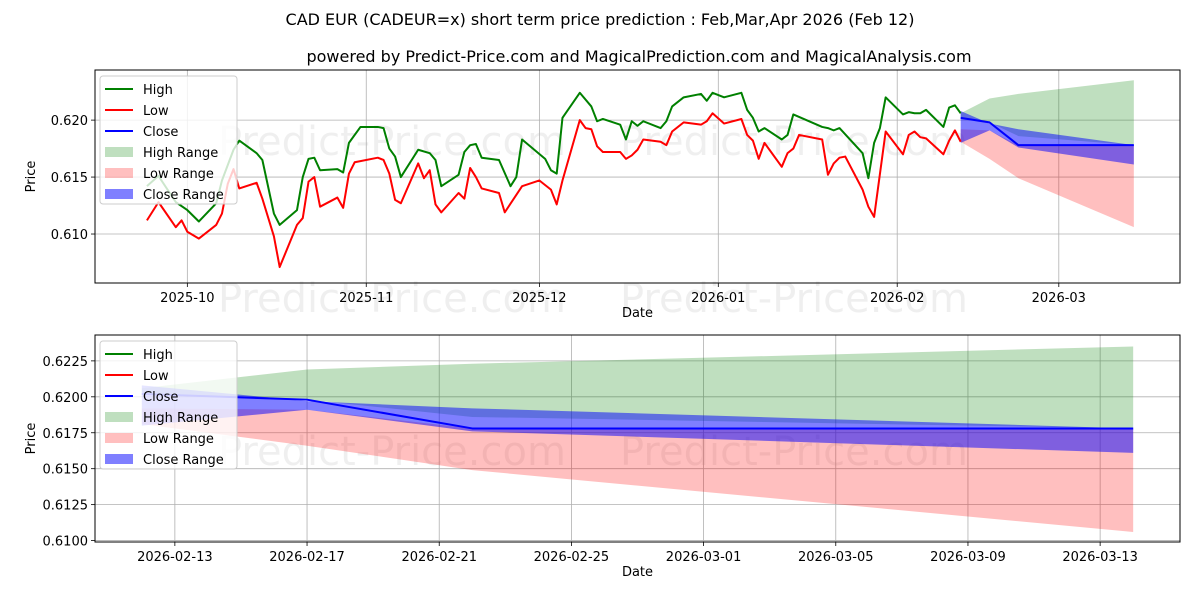 This screenshot has width=1200, height=600. What do you see at coordinates (187, 298) in the screenshot?
I see `x-tick-label: 2025-10` at bounding box center [187, 298].